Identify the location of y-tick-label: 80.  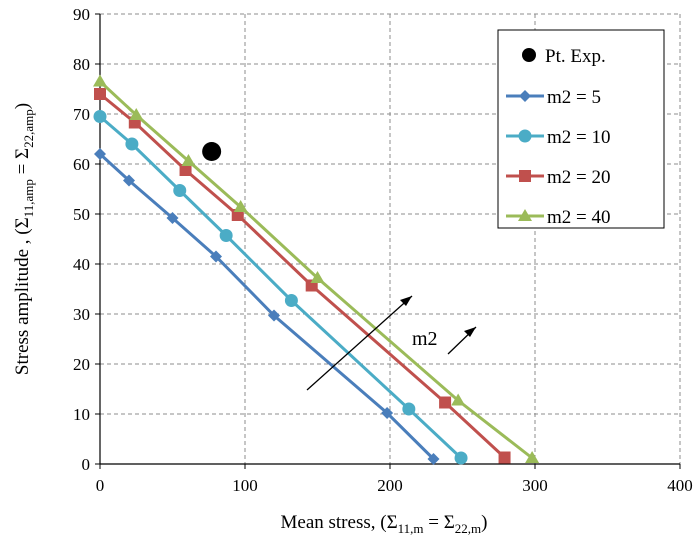
(81, 64).